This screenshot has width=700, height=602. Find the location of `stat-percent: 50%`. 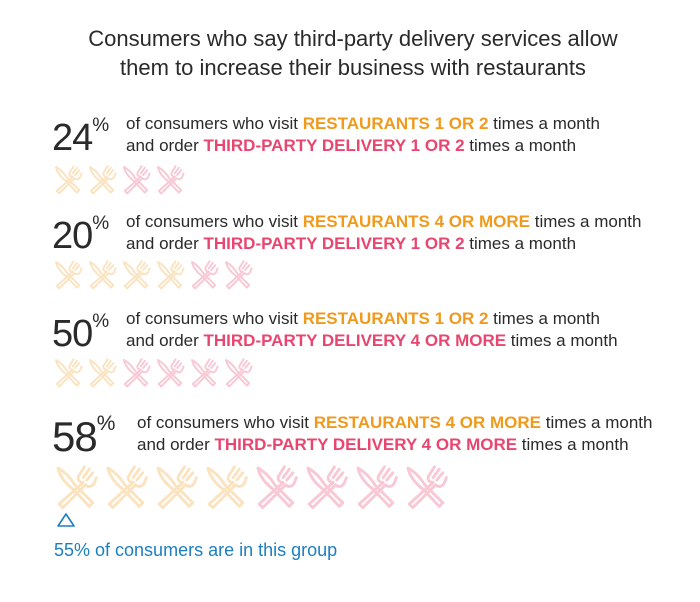

stat-percent: 50% is located at coordinates (80, 333).